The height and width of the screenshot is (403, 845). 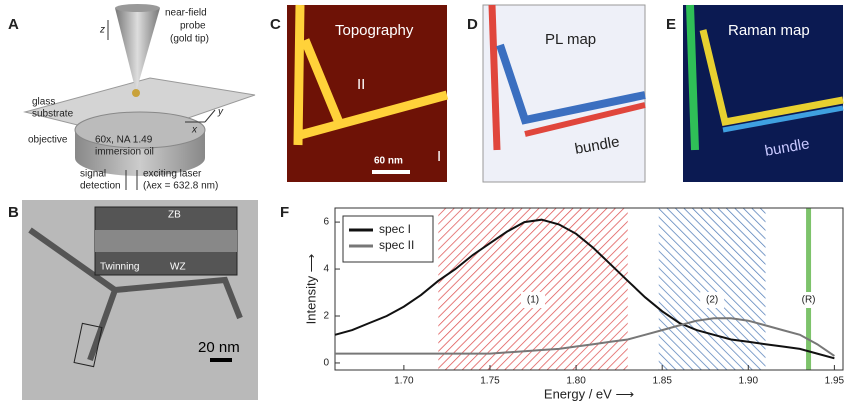 I want to click on image-title: PL map, so click(x=570, y=39).